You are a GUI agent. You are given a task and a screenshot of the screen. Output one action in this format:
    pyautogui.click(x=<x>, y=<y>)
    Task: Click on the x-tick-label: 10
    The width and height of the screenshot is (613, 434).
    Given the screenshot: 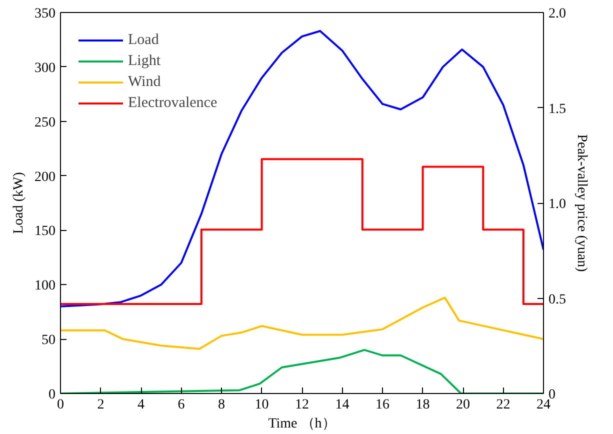 What is the action you would take?
    pyautogui.click(x=261, y=405)
    